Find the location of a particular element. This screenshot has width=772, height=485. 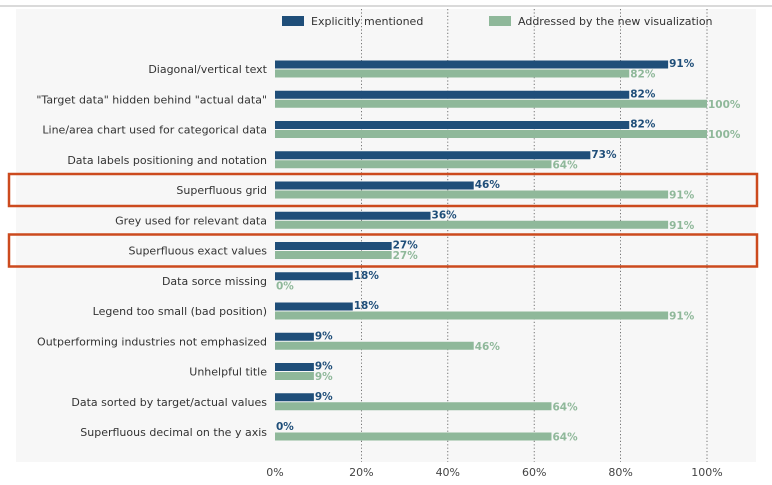

bar-explicit-superfluous-exact-values is located at coordinates (333, 246).